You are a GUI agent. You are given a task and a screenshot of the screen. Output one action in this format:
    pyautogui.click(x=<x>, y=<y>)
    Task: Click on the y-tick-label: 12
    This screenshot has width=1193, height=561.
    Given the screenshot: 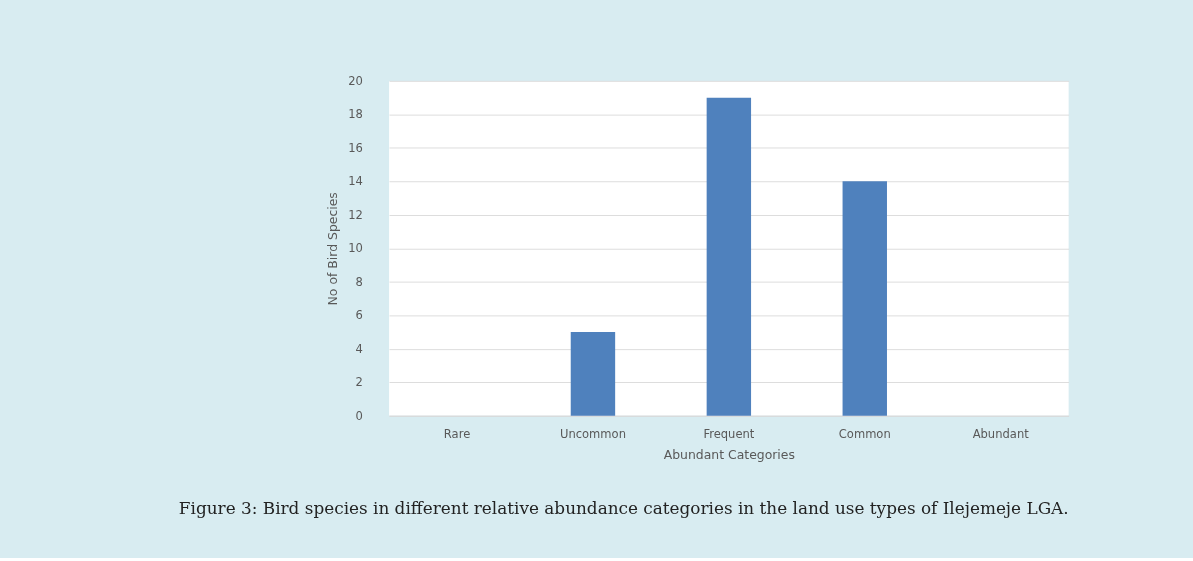 What is the action you would take?
    pyautogui.click(x=355, y=214)
    